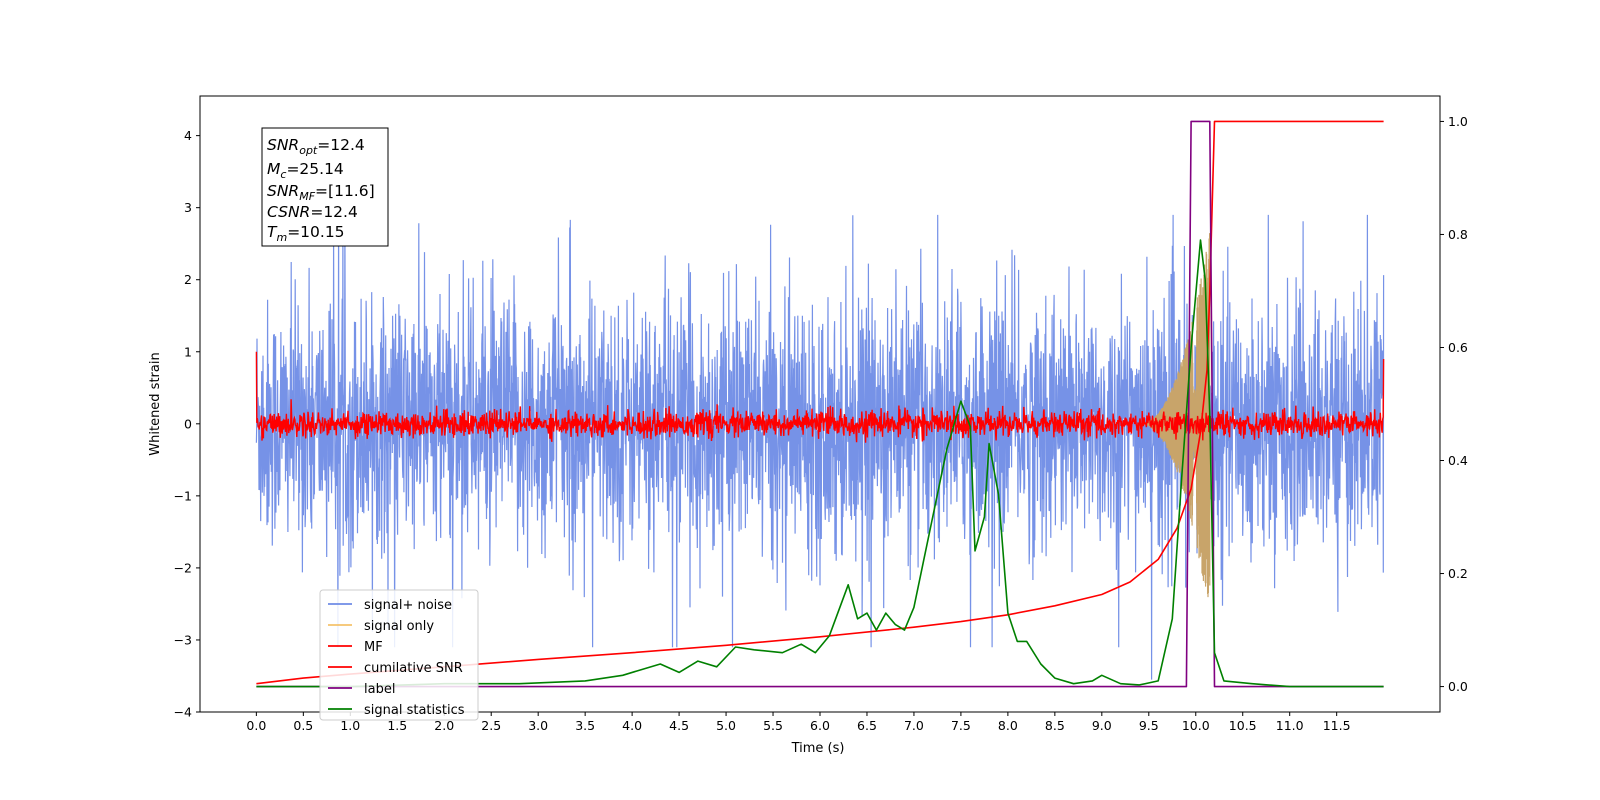 Image resolution: width=1600 pixels, height=800 pixels. Describe the element at coordinates (679, 725) in the screenshot. I see `x-tick-label: 4.5` at that location.